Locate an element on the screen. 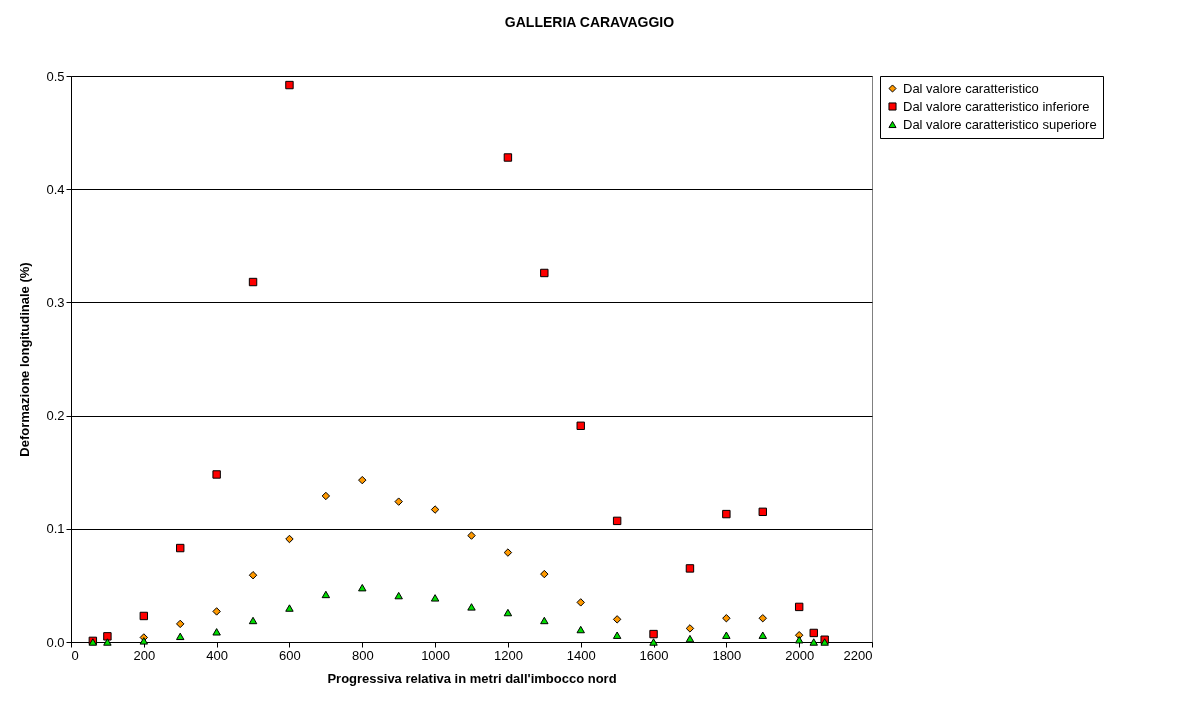  x-tick-label: 2000 is located at coordinates (800, 655).